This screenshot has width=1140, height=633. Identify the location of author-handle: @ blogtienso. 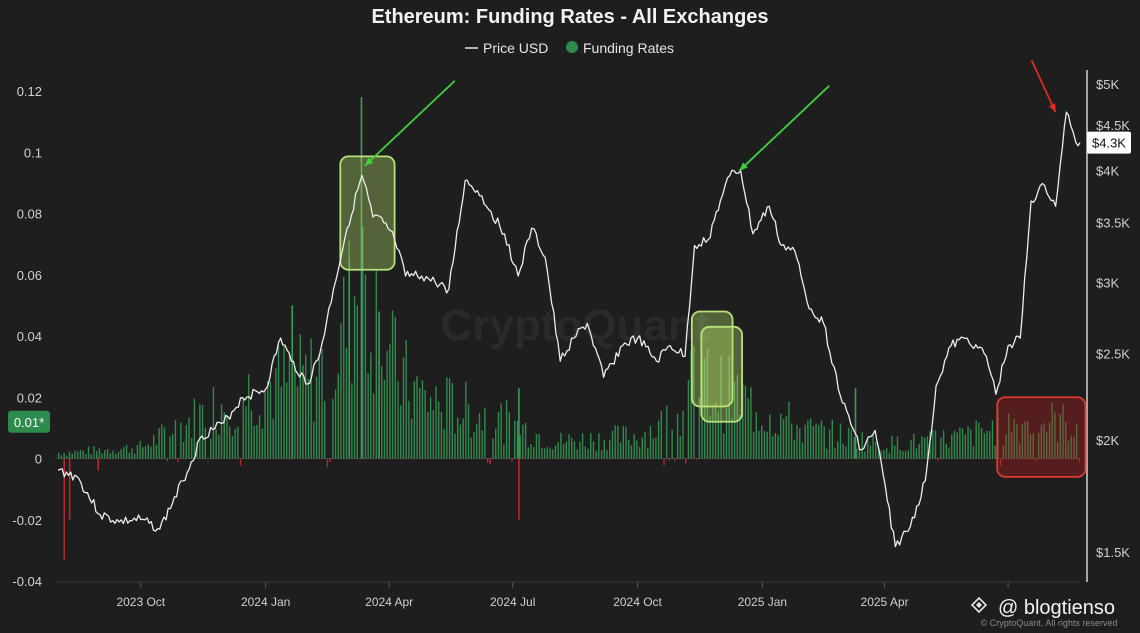
(1056, 608).